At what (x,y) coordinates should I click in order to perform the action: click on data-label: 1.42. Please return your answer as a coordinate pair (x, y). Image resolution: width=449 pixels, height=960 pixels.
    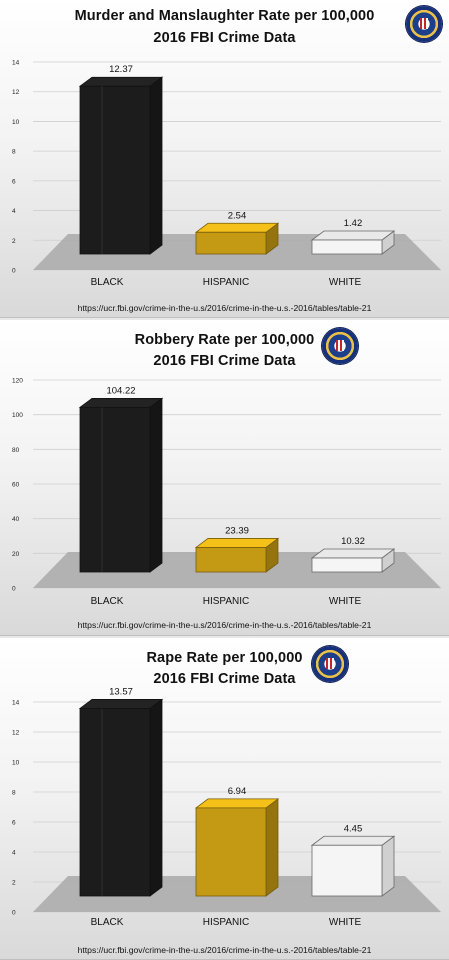
    Looking at the image, I should click on (353, 223).